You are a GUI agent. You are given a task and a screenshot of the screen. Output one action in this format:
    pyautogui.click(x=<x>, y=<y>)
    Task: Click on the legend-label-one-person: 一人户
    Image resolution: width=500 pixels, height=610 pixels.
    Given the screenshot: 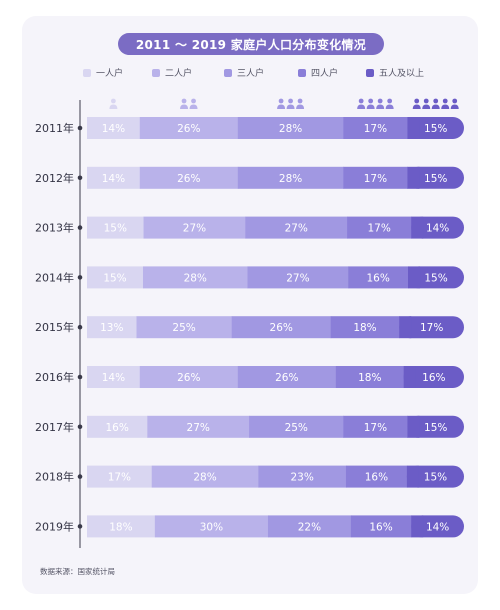 What is the action you would take?
    pyautogui.click(x=110, y=74)
    